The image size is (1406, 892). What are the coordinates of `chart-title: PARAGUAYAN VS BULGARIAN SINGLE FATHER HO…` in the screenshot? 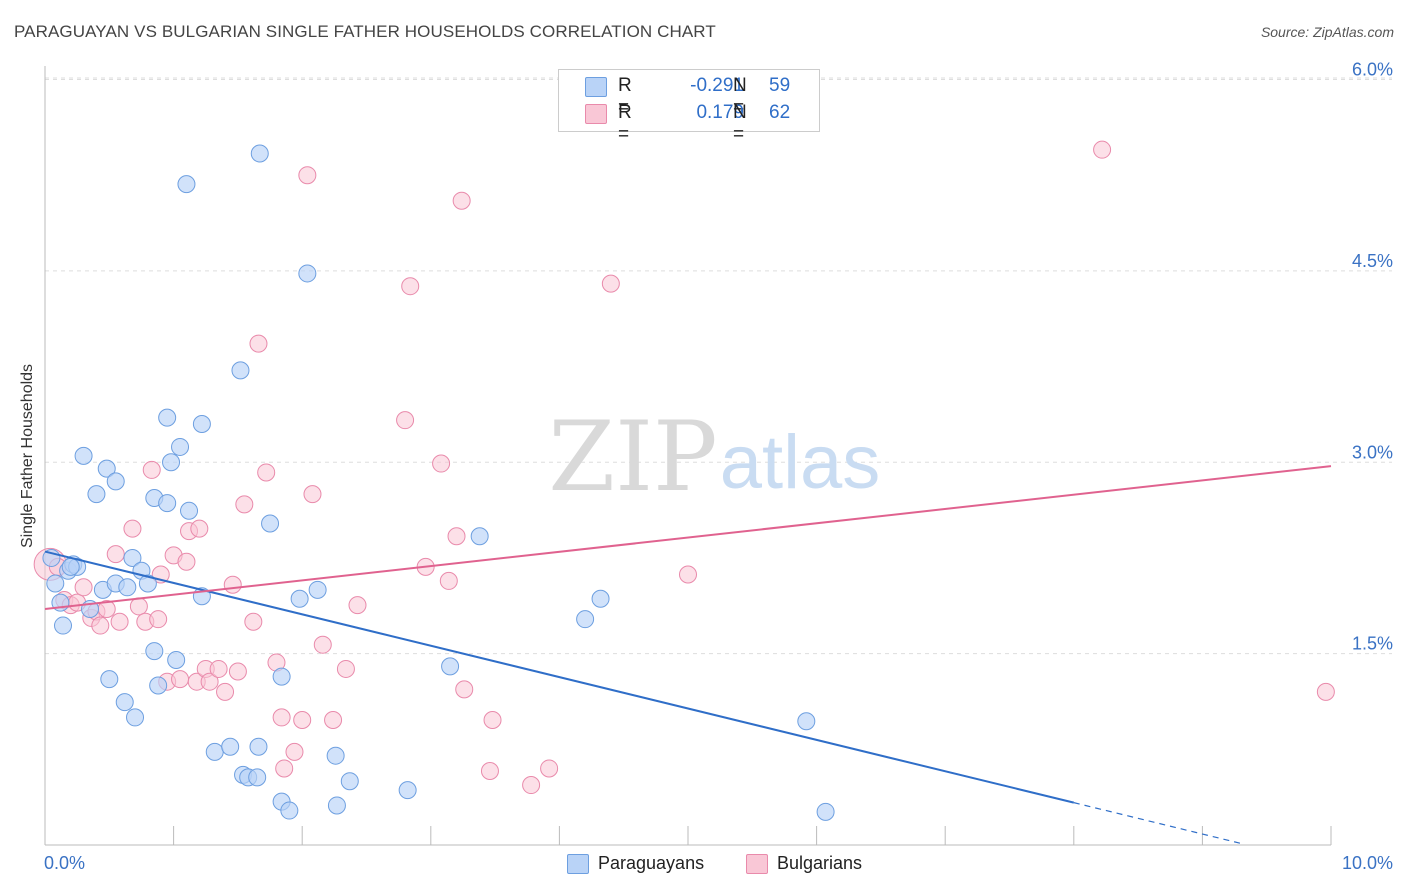 It's located at (365, 31).